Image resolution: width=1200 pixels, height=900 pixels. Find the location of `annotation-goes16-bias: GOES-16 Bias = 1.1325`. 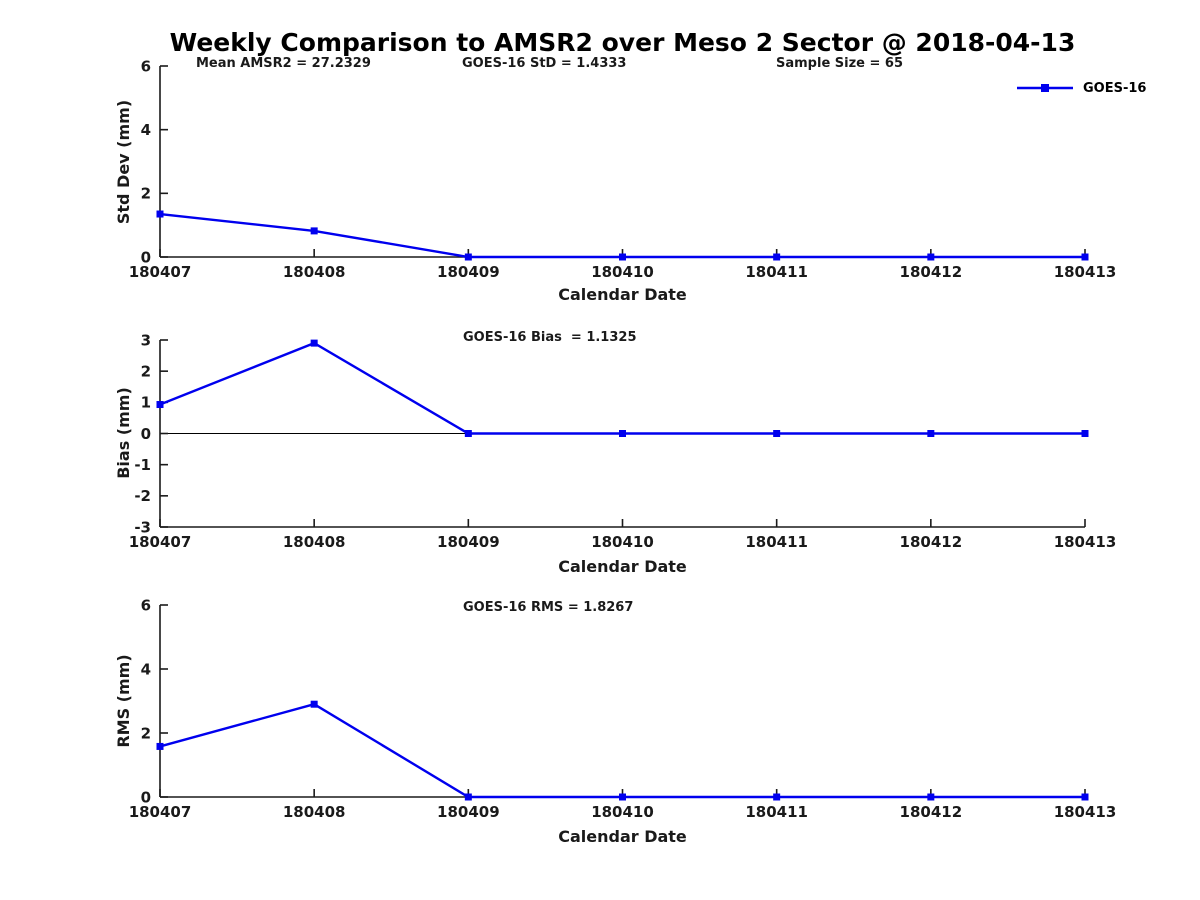

annotation-goes16-bias: GOES-16 Bias = 1.1325 is located at coordinates (550, 337).